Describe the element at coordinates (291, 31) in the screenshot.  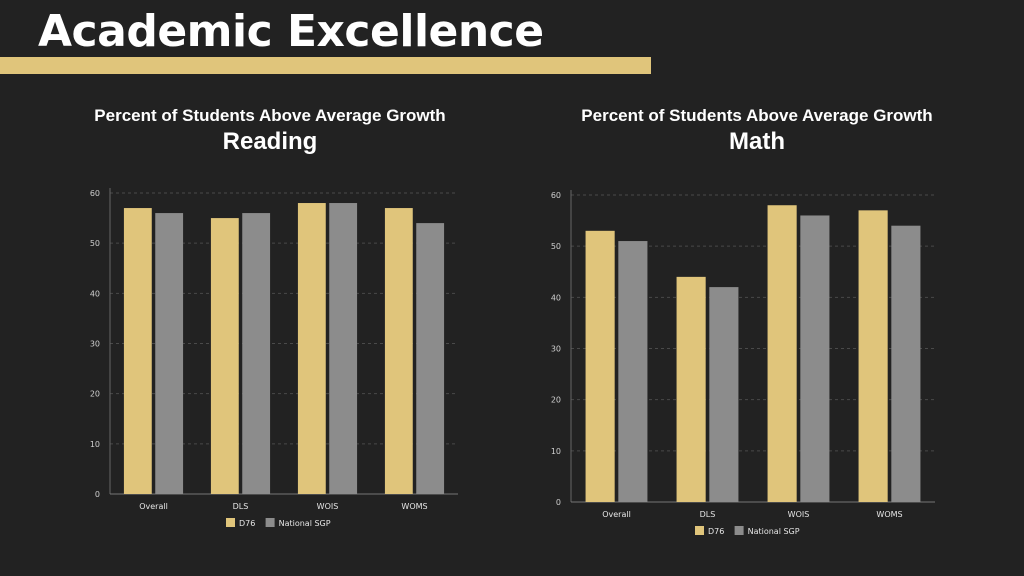
I see `page-title: Academic Excellence` at that location.